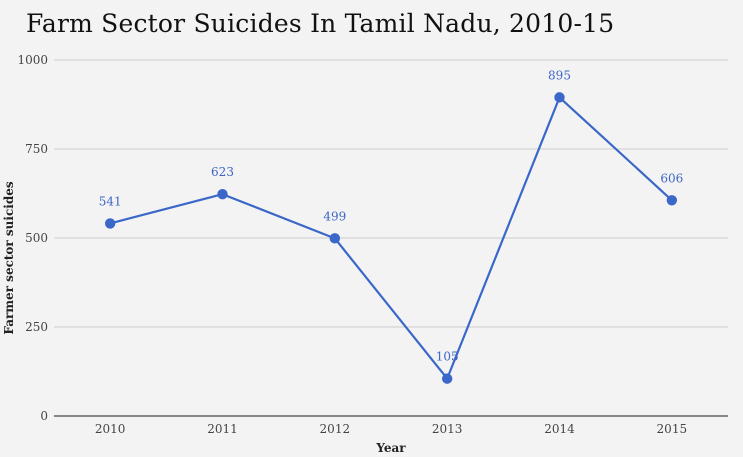 The image size is (743, 457). Describe the element at coordinates (447, 429) in the screenshot. I see `x-tick-label: 2013` at that location.